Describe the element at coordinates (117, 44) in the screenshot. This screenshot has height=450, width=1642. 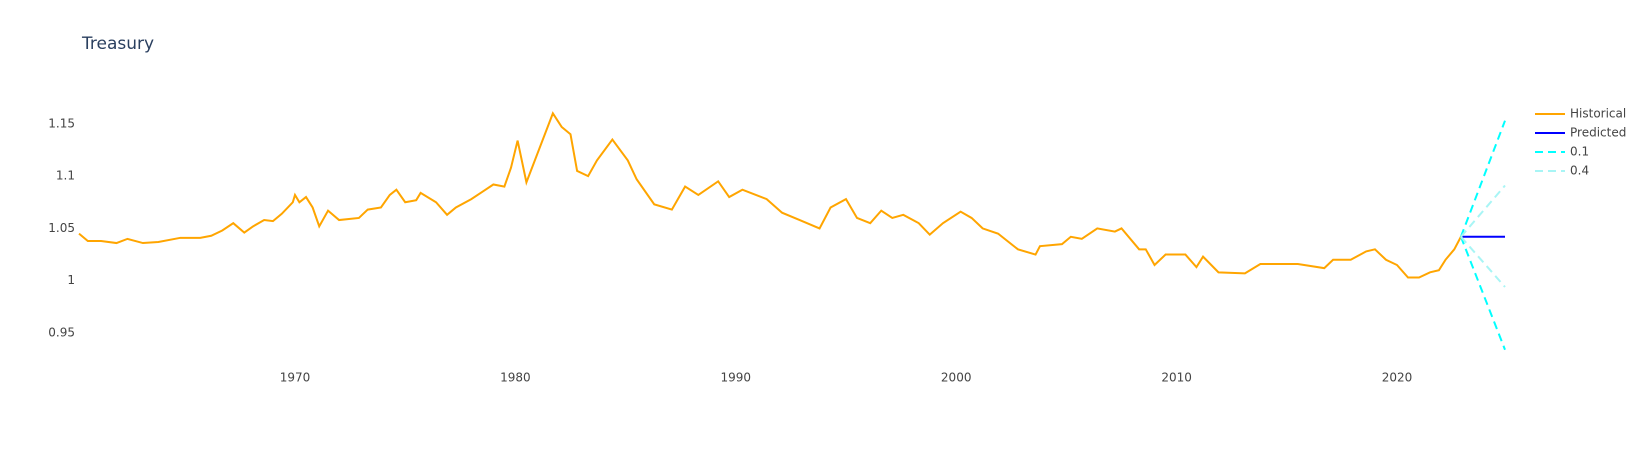
I see `chart-title: Treasury` at that location.